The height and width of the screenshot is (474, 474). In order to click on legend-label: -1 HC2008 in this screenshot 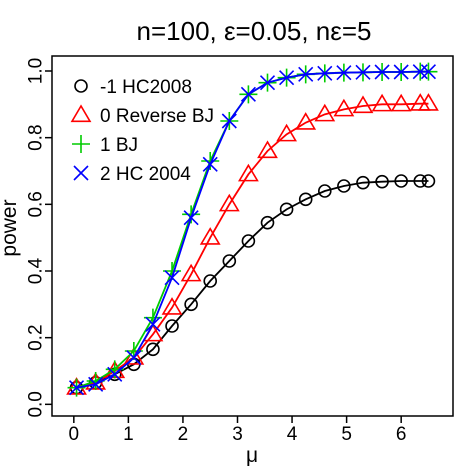, I will do `click(146, 87)`.